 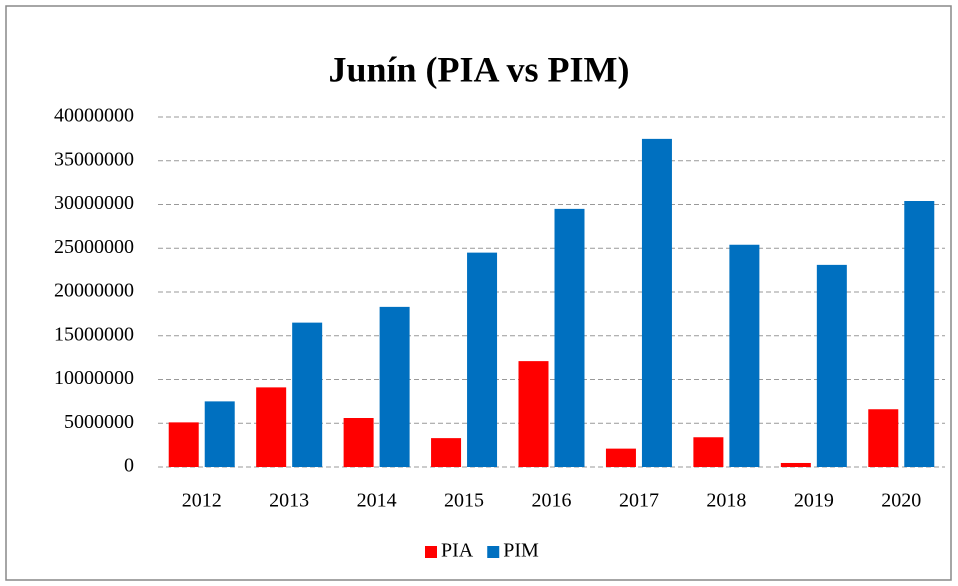 I want to click on x-tick-label: 2017, so click(x=639, y=501).